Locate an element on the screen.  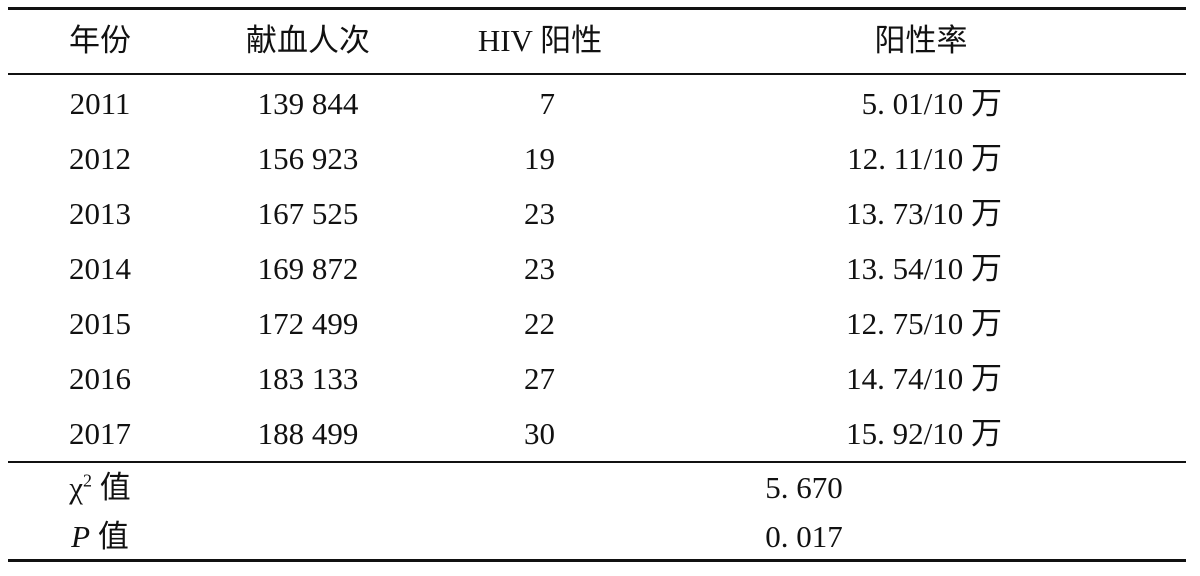
row-year: 2012 is located at coordinates (100, 158).